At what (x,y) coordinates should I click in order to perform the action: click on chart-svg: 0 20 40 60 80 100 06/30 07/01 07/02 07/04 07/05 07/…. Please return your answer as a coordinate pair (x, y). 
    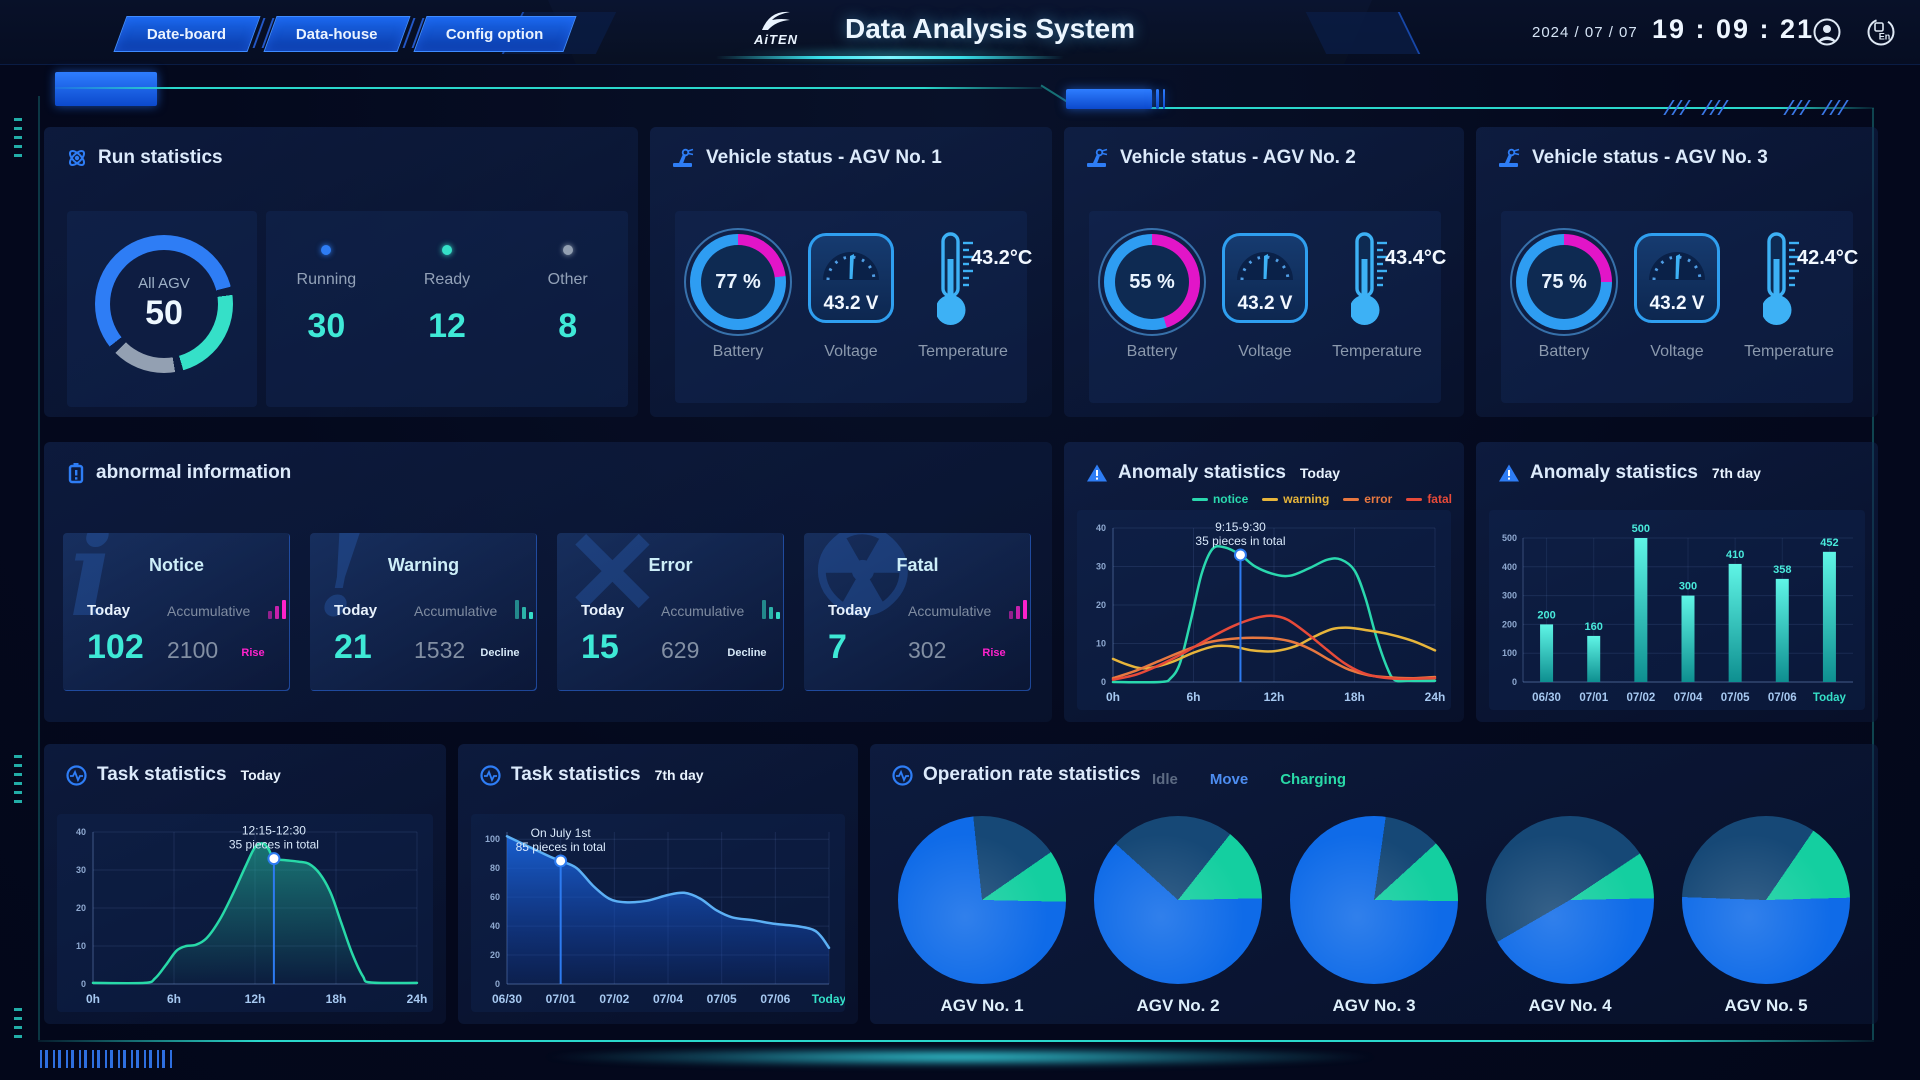
    Looking at the image, I should click on (666, 916).